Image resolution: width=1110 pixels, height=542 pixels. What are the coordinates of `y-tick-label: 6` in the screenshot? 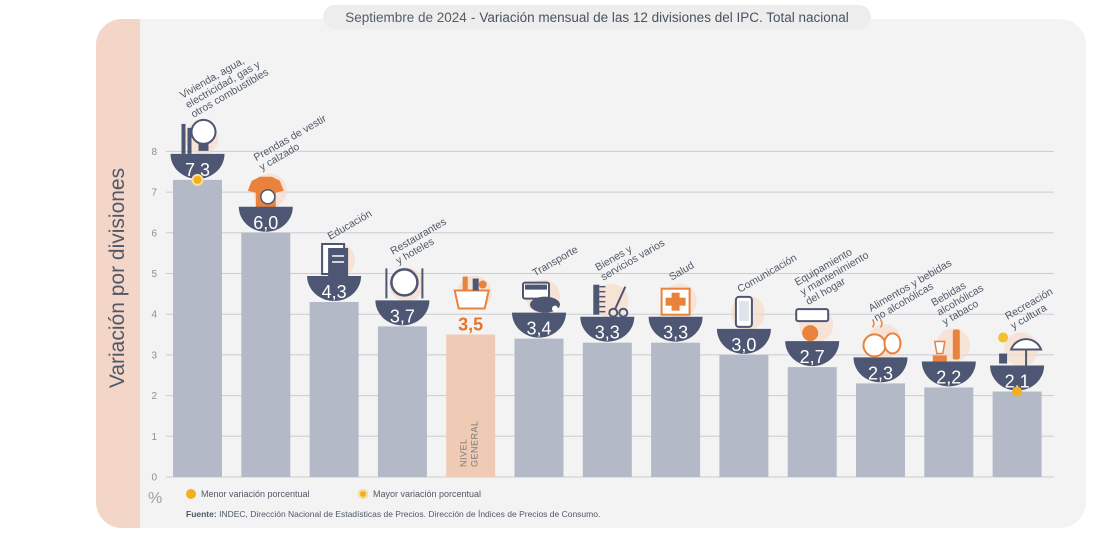 It's located at (154, 233).